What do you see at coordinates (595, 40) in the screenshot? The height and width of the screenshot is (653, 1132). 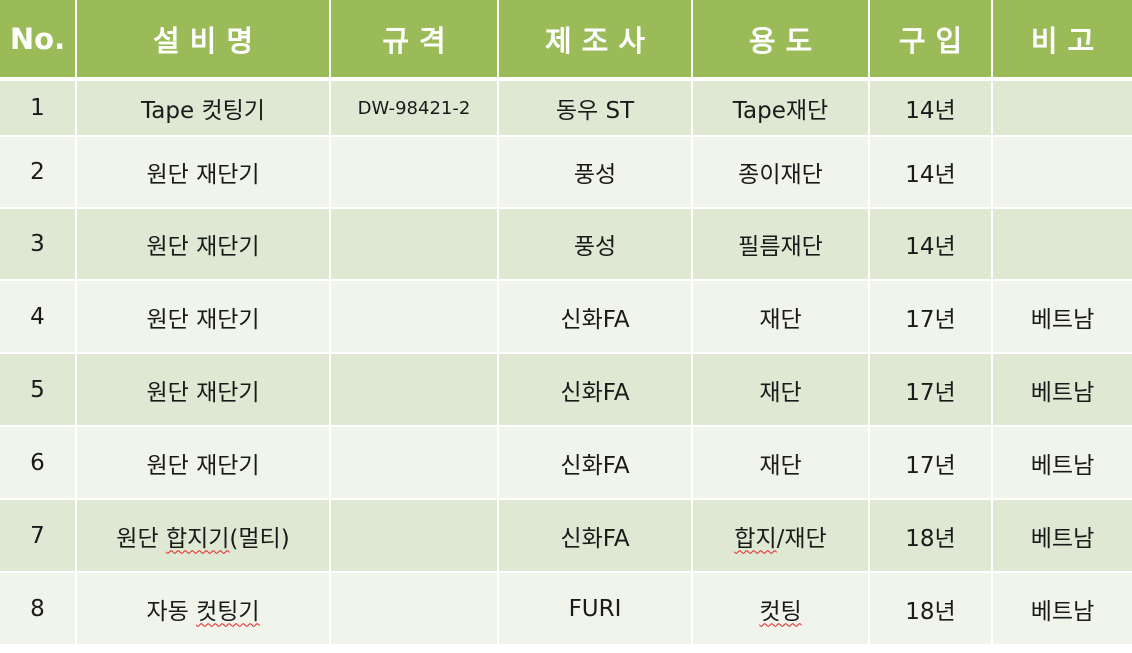 I see `header-manufacturer: 제조사` at bounding box center [595, 40].